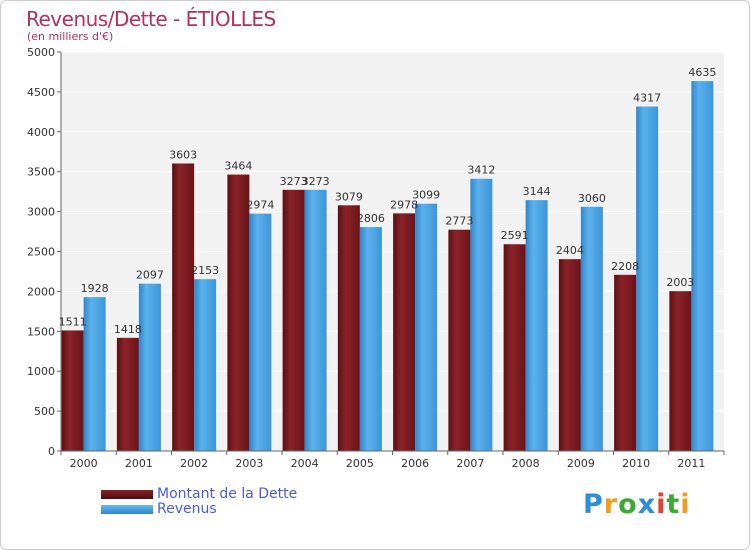 This screenshot has width=750, height=550. I want to click on bar-dette-2007, so click(459, 340).